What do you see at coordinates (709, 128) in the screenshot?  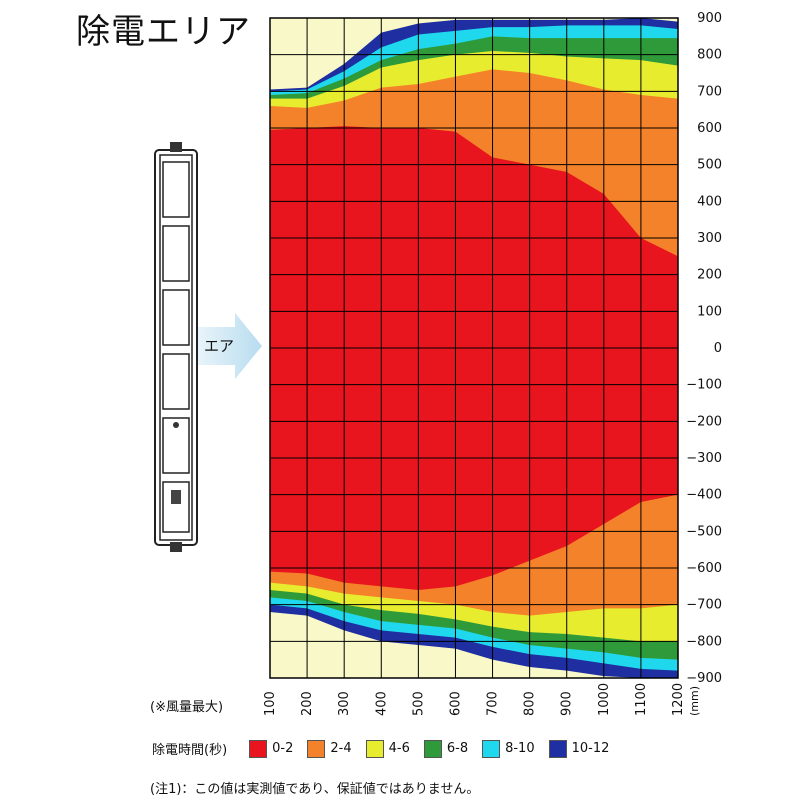 I see `y-tick-label: 600` at bounding box center [709, 128].